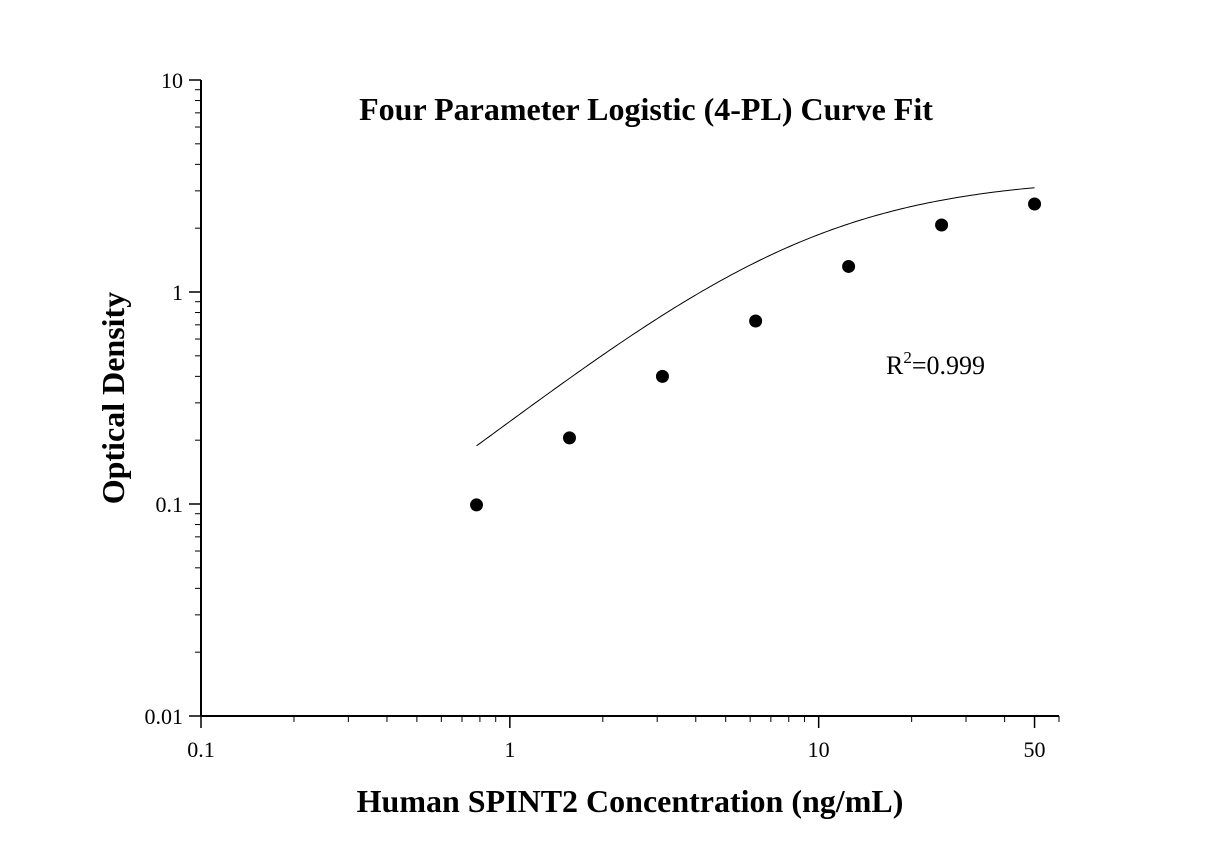 The height and width of the screenshot is (853, 1224). Describe the element at coordinates (616, 749) in the screenshot. I see `x-tick-labels: 0.1 1 10 50` at that location.